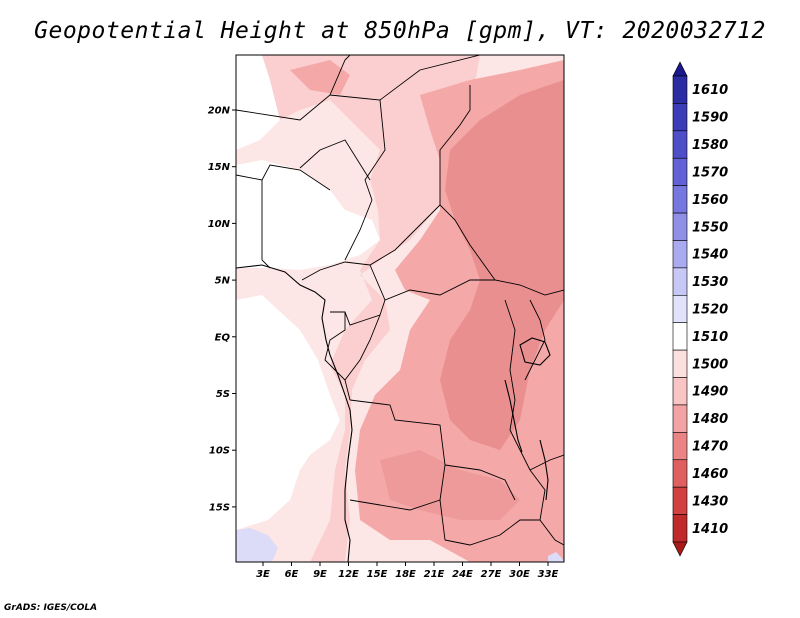 The width and height of the screenshot is (800, 618). I want to click on x-tick-label: 3E, so click(263, 574).